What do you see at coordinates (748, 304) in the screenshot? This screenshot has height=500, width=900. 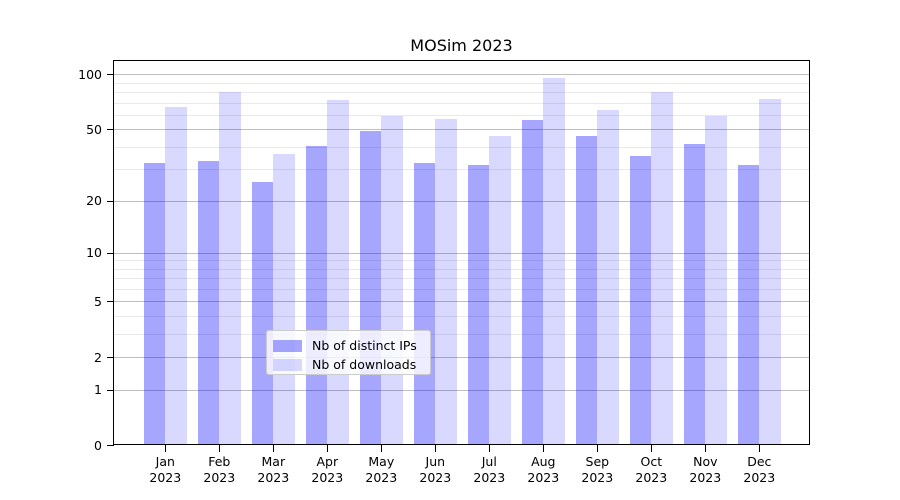 I see `bar-nb-of-distinct-ips-dec-2023` at bounding box center [748, 304].